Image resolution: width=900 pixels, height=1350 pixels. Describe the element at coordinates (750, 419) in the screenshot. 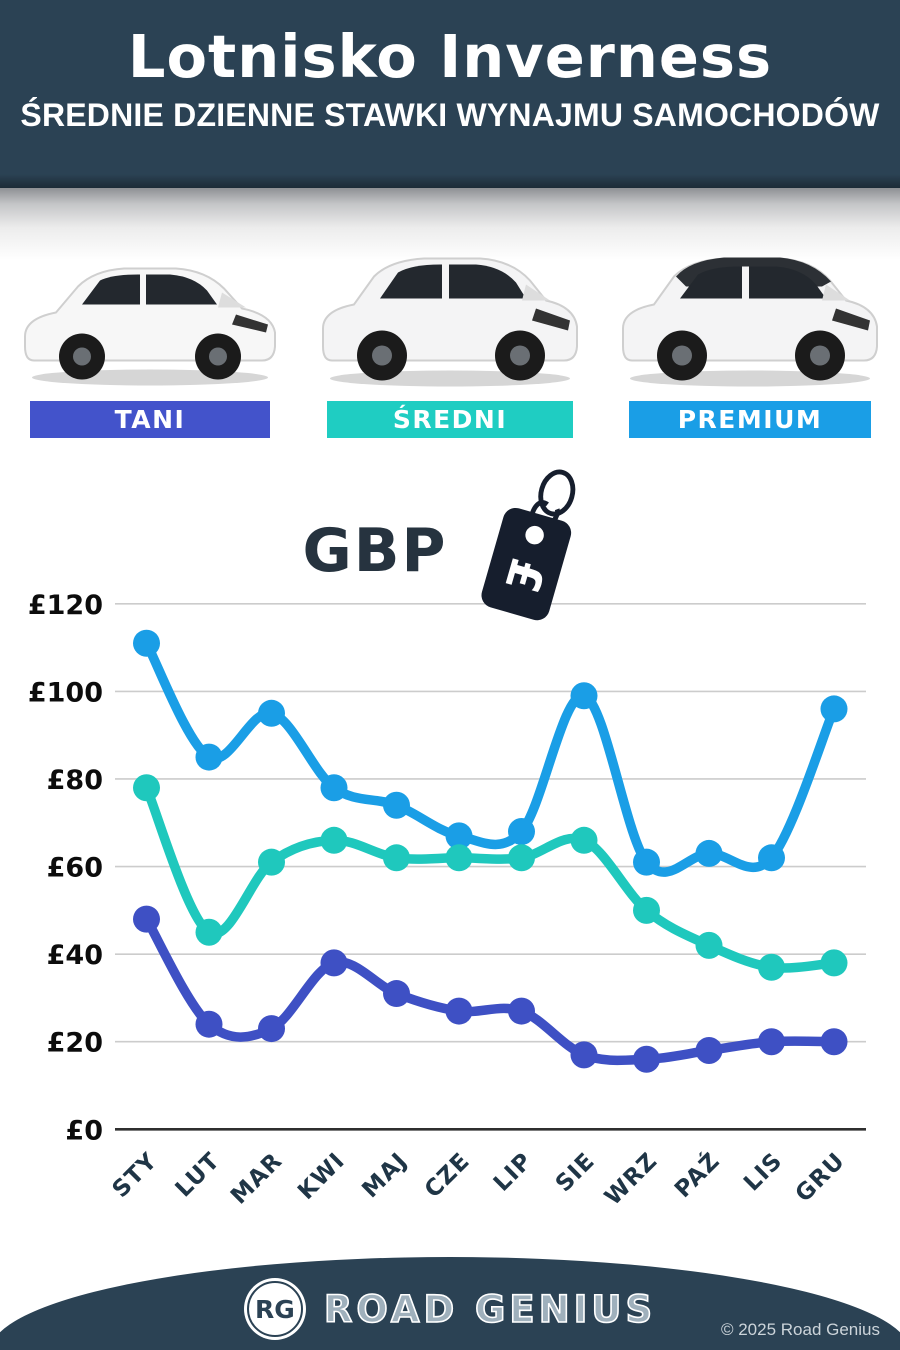

I see `category-label-premium: PREMIUM` at that location.